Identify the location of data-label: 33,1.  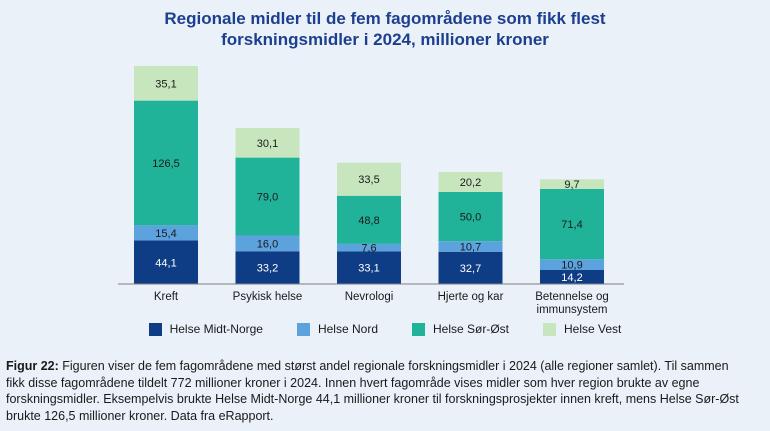
(368, 269).